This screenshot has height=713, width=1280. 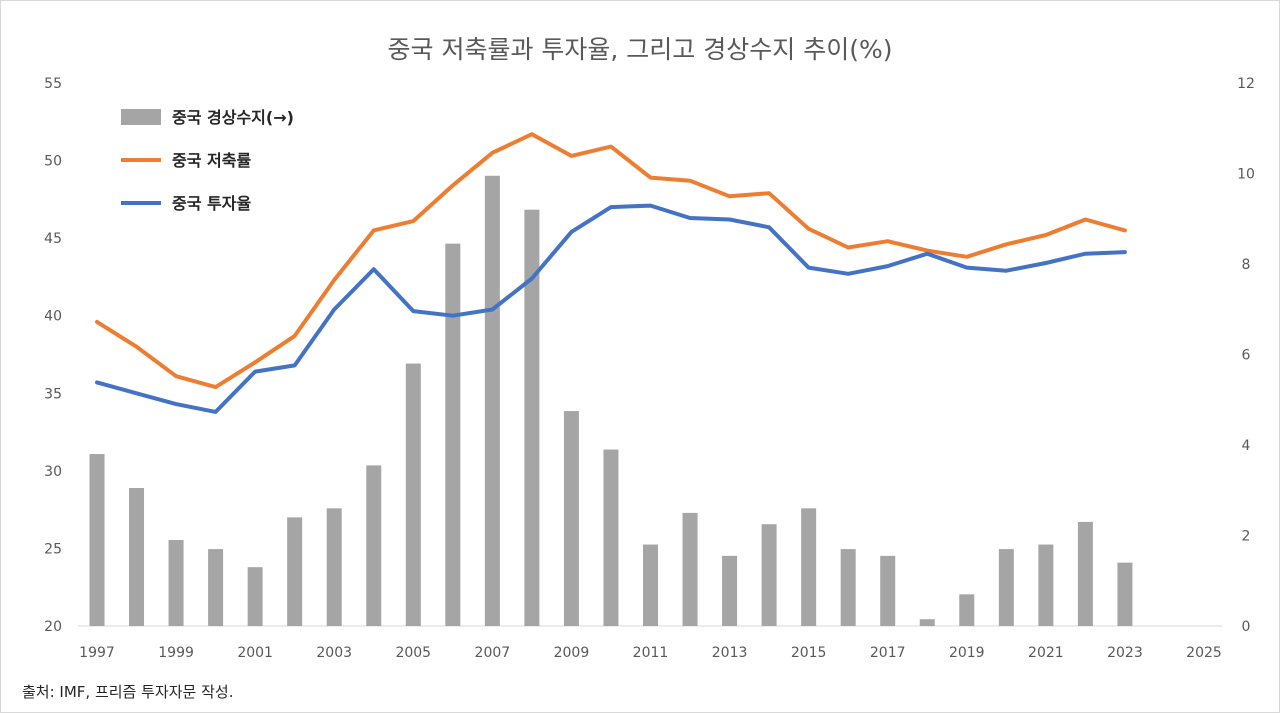 What do you see at coordinates (211, 160) in the screenshot?
I see `legend-savings-rate-label: 중국 저축률` at bounding box center [211, 160].